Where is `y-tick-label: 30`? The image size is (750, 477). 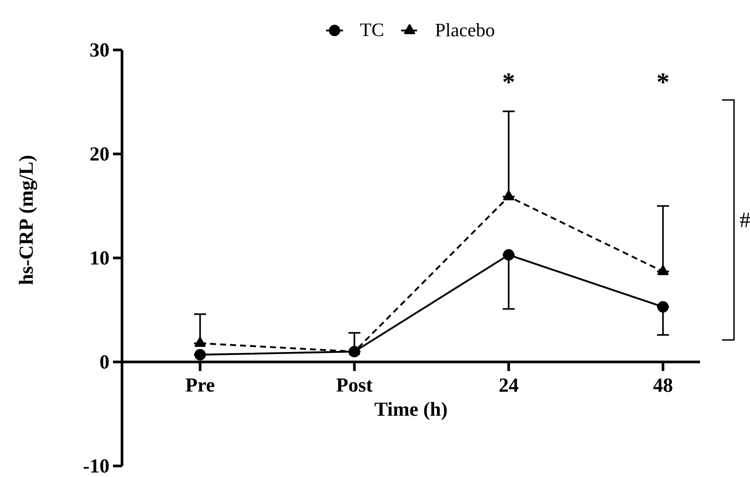 y-tick-label: 30 is located at coordinates (99, 50).